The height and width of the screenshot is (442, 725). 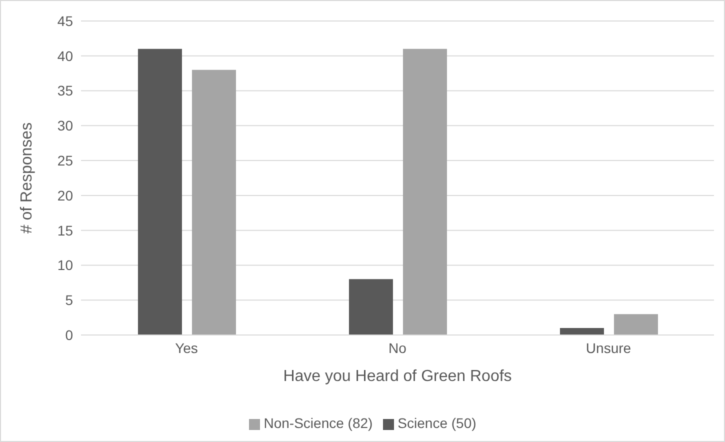 I want to click on legend-label: Science (50), so click(x=437, y=423).